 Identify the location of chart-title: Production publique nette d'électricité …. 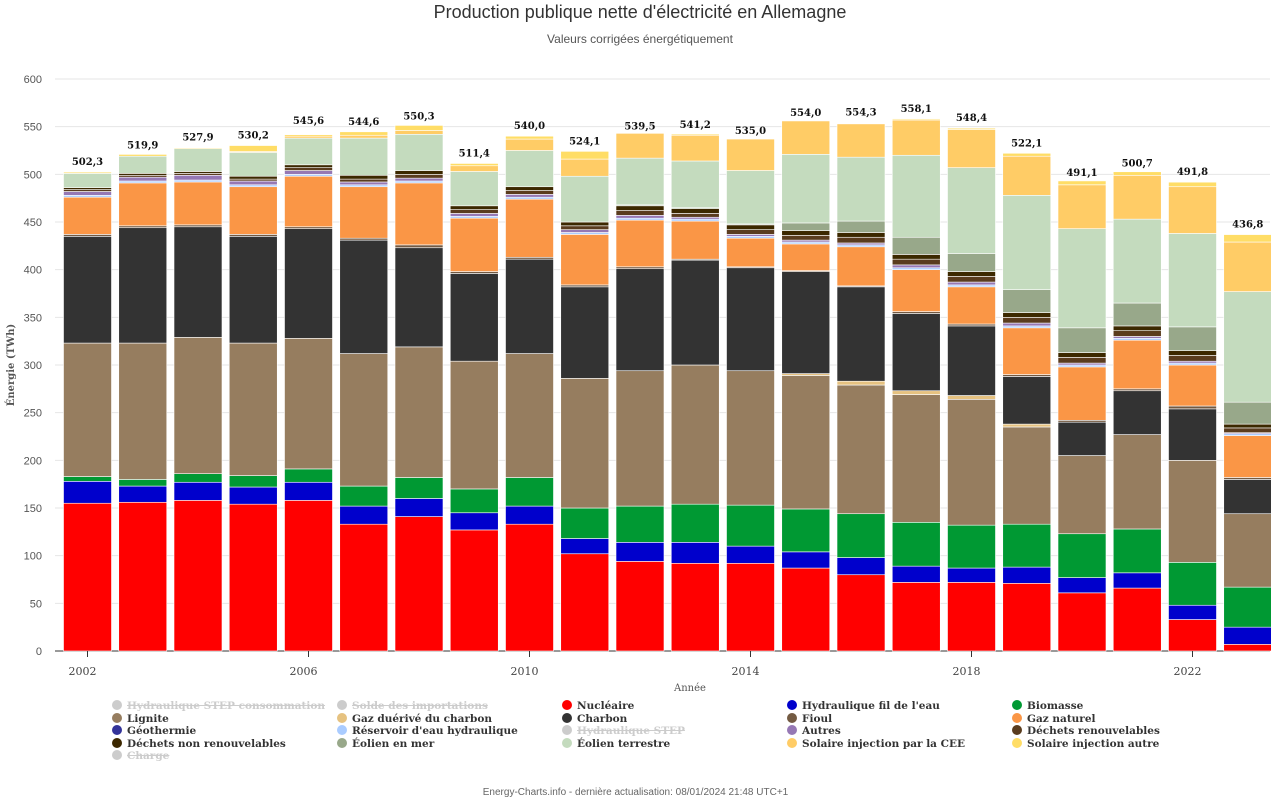
(640, 12).